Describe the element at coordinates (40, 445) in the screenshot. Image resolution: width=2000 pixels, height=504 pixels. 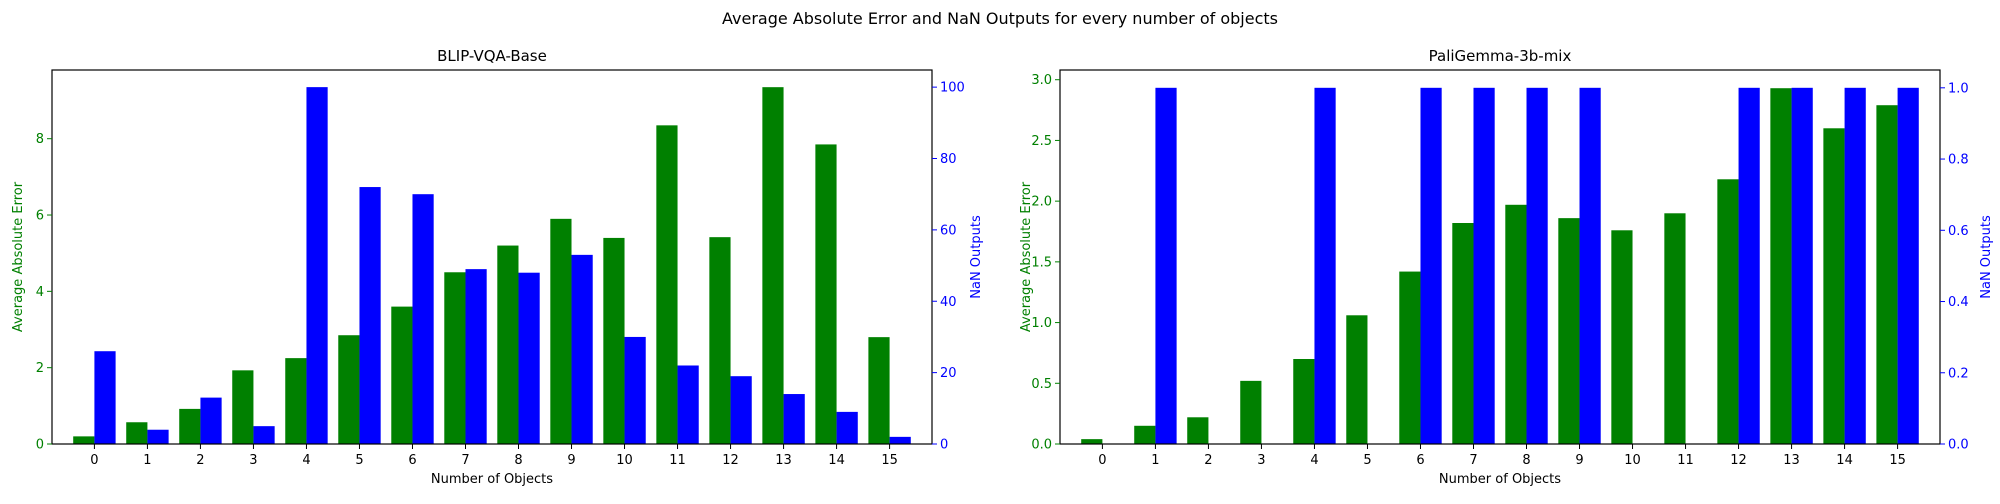
I see `left-y-tick-label: 0` at that location.